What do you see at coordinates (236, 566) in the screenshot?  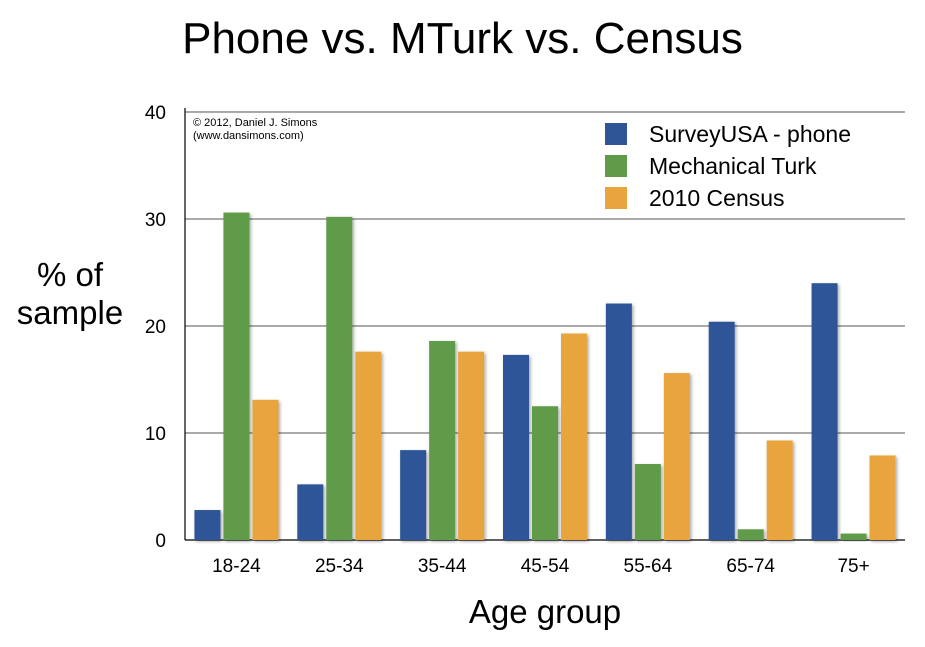 I see `x-tick-label: 18-24` at bounding box center [236, 566].